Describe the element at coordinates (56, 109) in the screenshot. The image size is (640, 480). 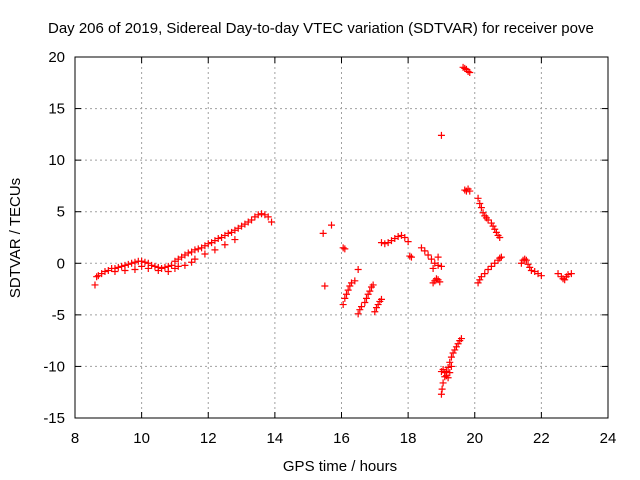
I see `y-tick-label: 15` at that location.